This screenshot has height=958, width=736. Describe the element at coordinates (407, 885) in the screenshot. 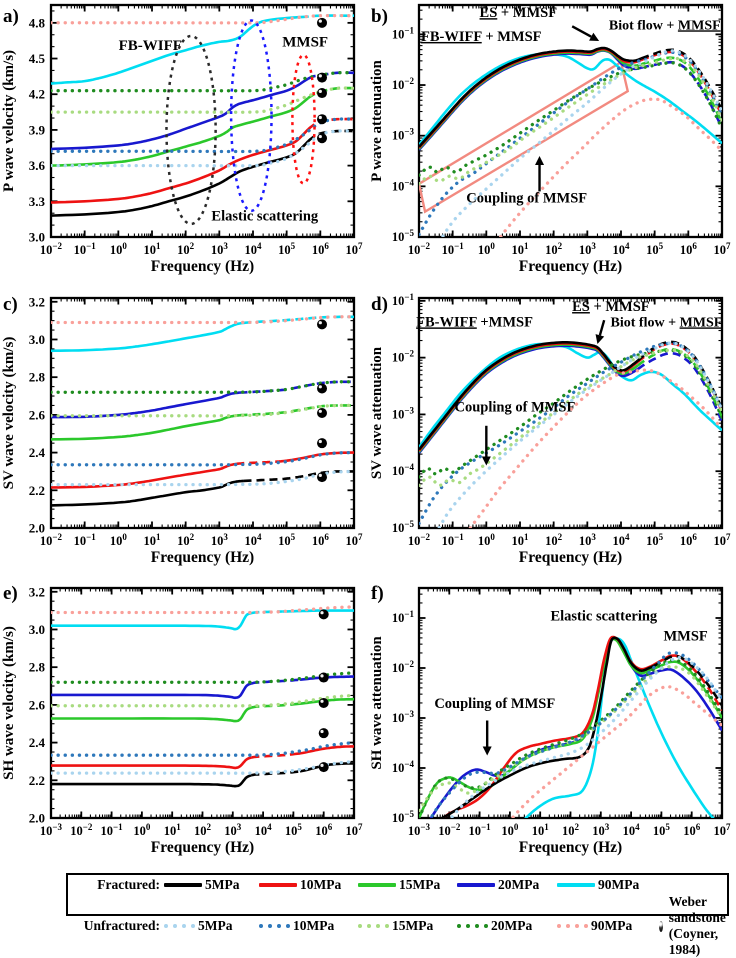

I see `legend-entry-fractured-15mpa: 15MPa` at that location.